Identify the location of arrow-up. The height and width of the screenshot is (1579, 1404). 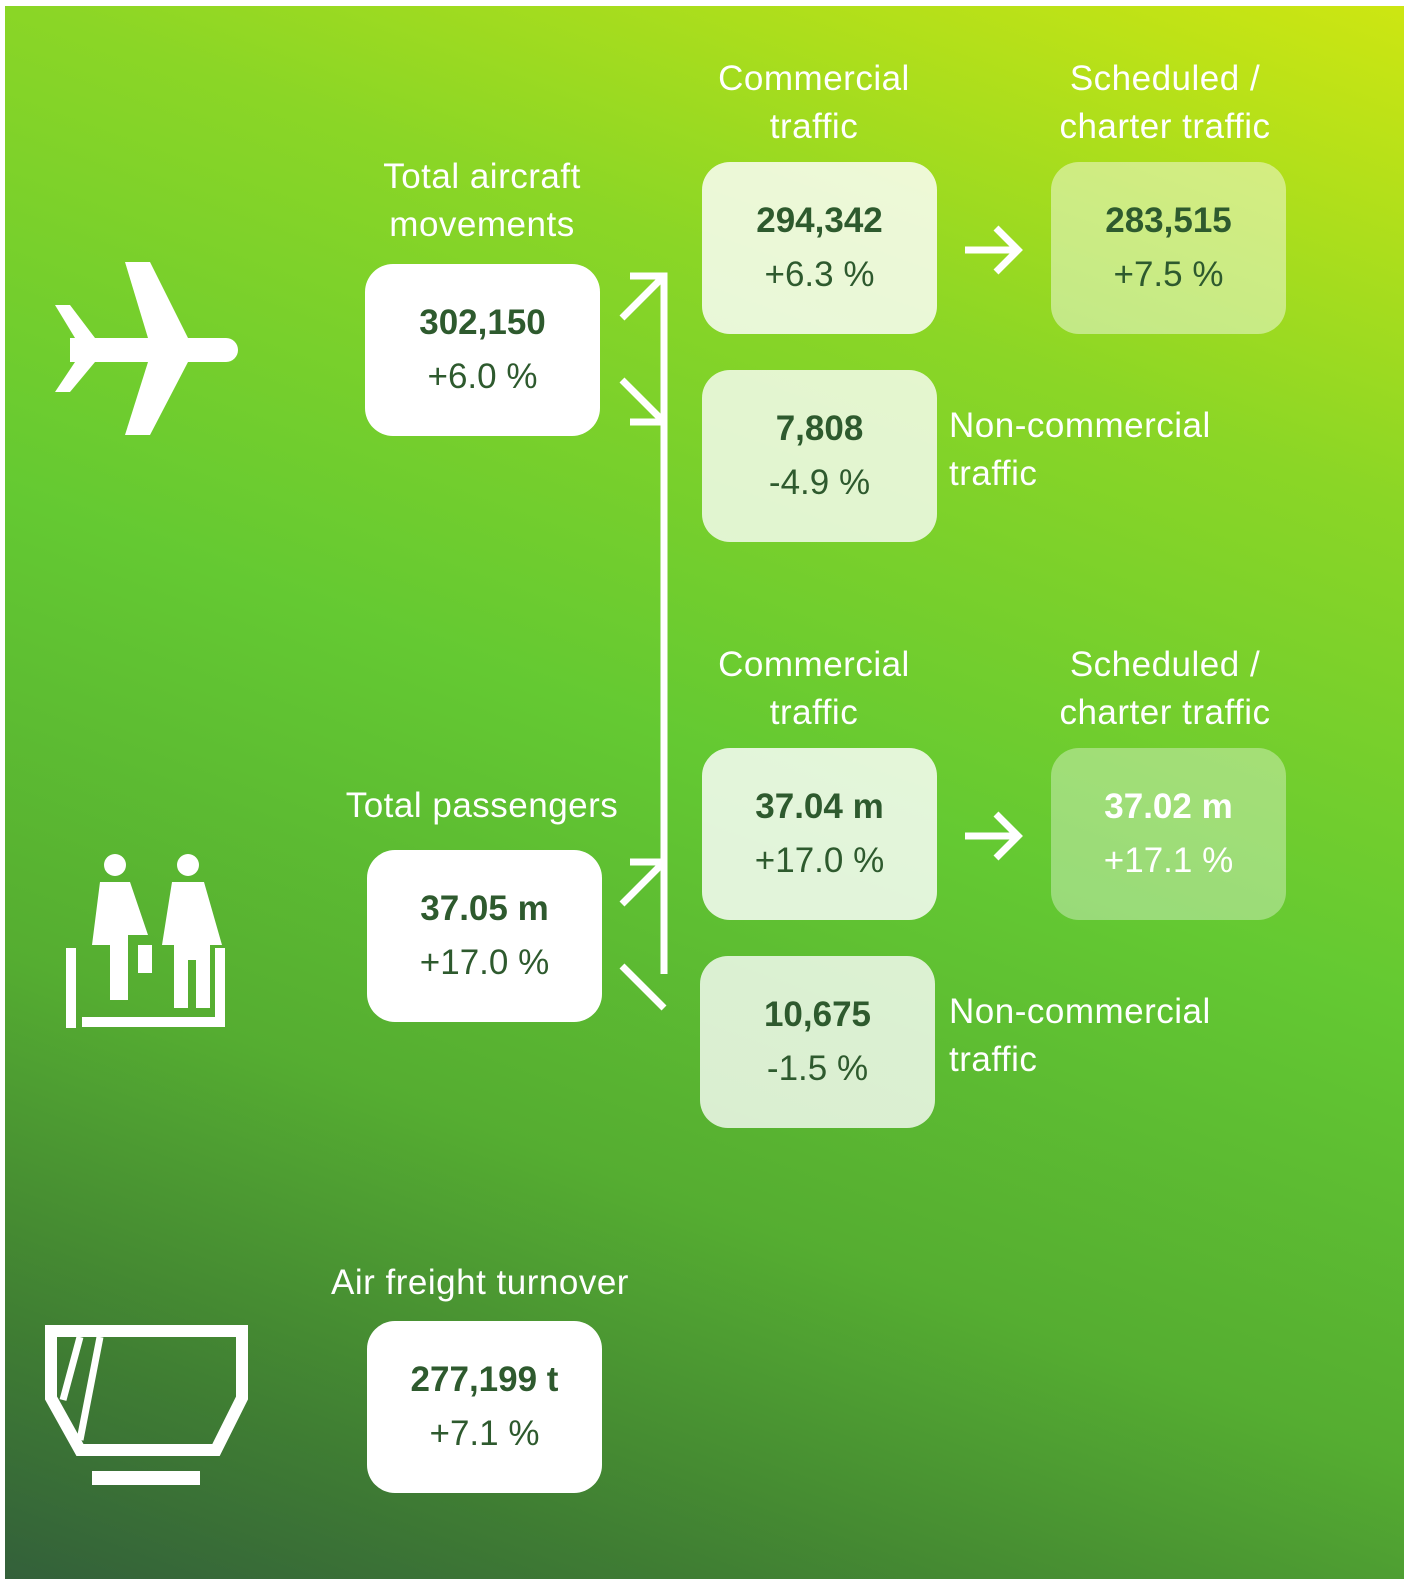
(643, 296).